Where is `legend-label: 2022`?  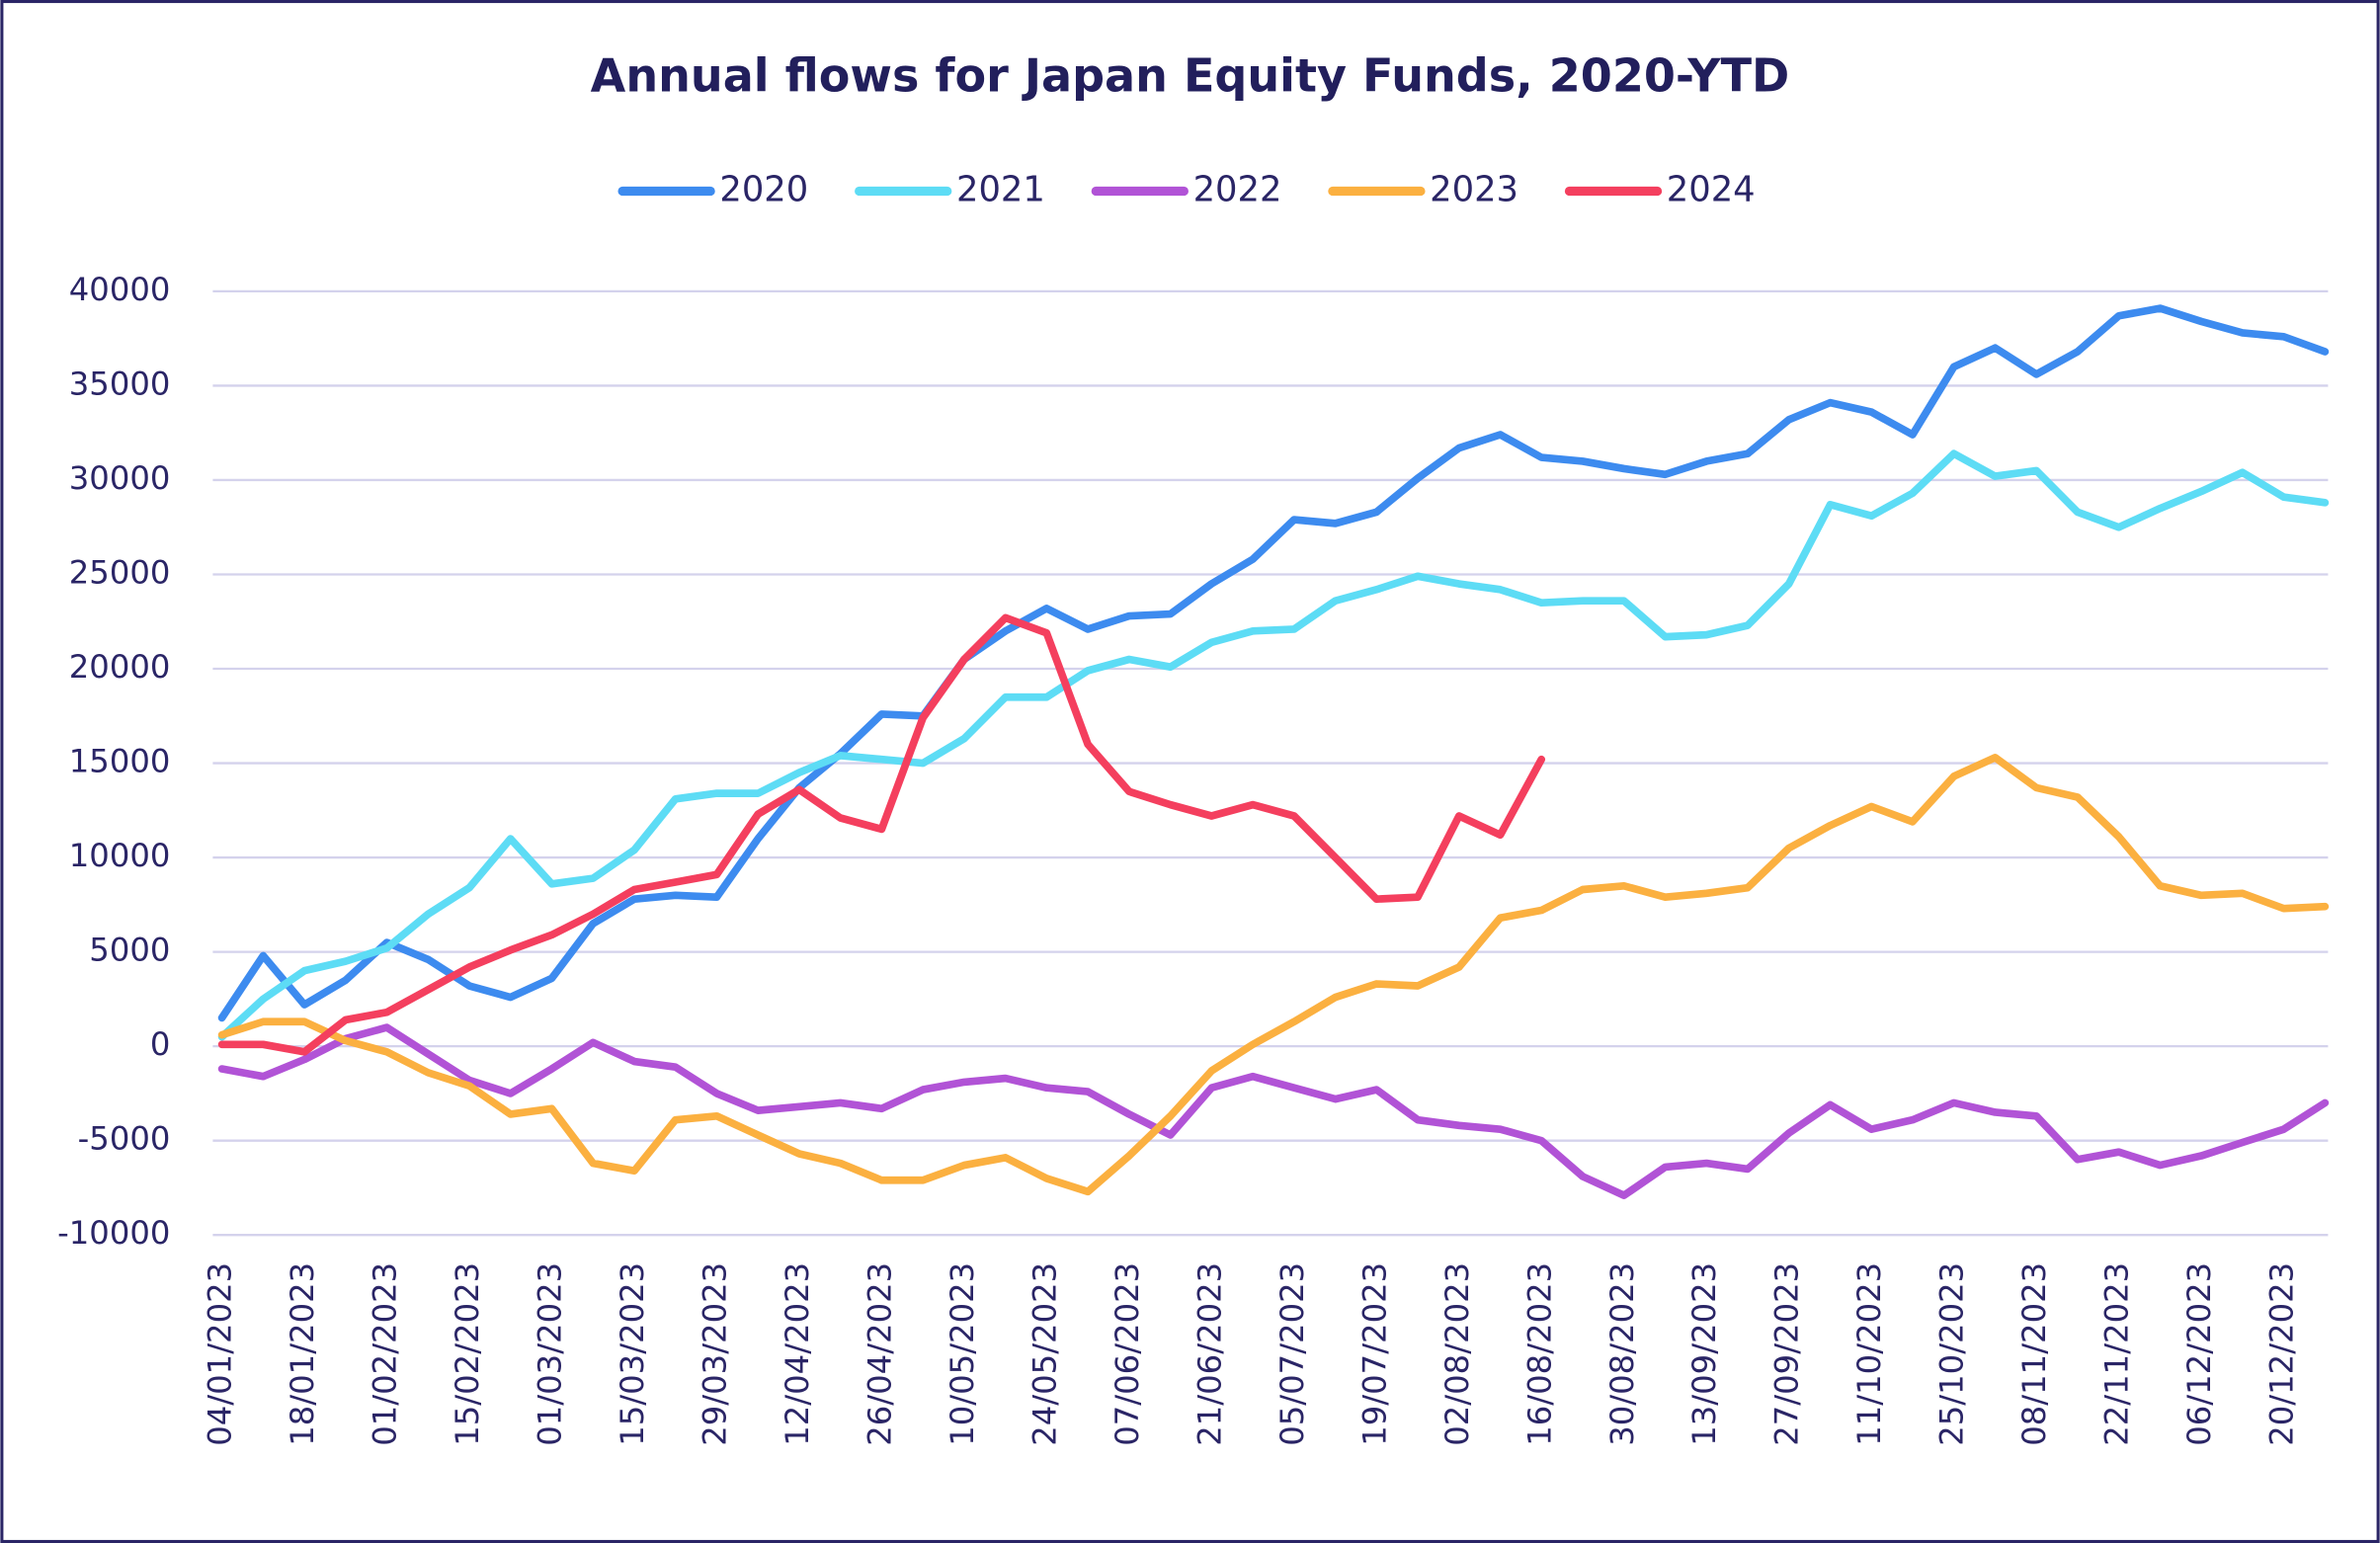 legend-label: 2022 is located at coordinates (1237, 190).